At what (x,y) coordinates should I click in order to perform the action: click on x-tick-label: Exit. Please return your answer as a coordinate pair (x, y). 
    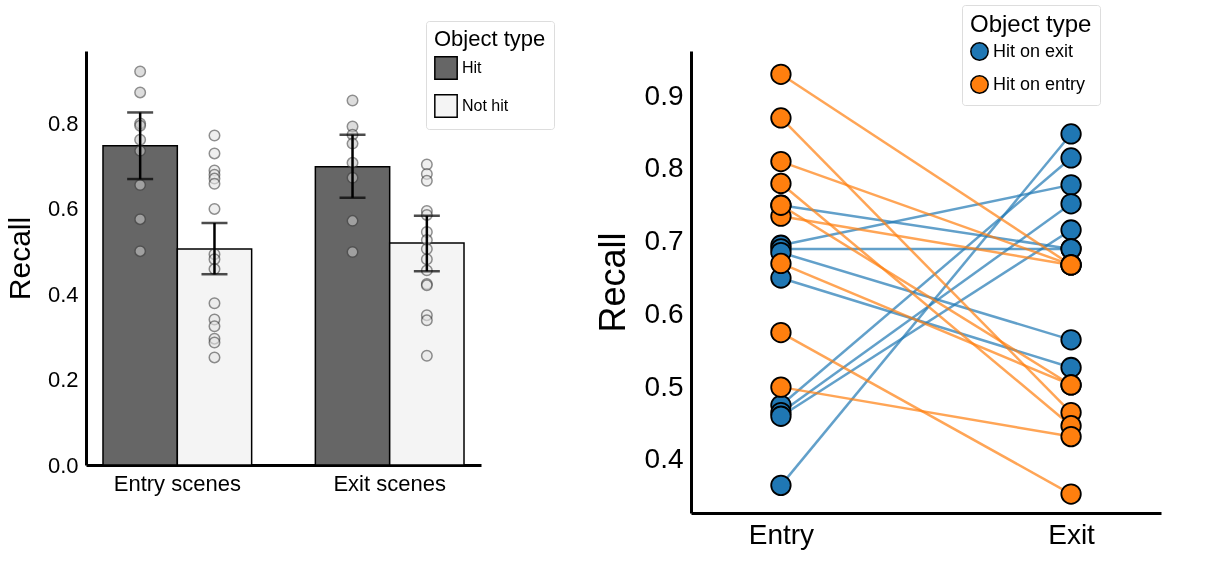
    Looking at the image, I should click on (1072, 534).